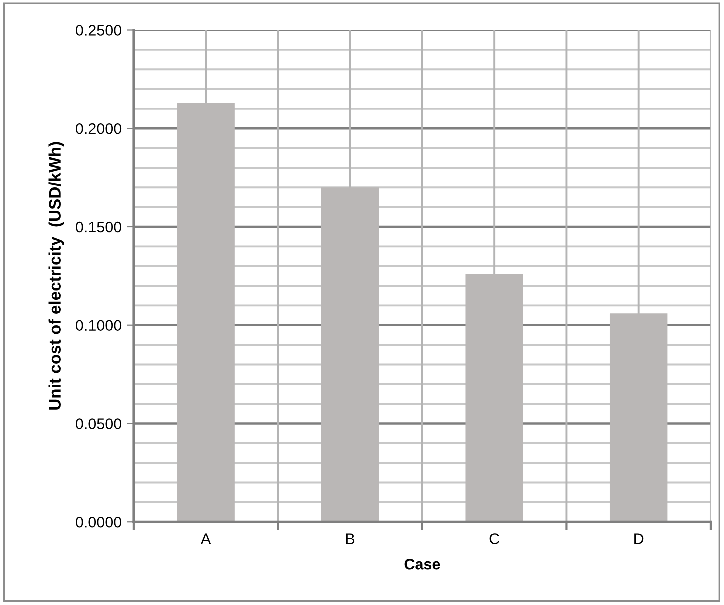 The image size is (724, 605). Describe the element at coordinates (350, 539) in the screenshot. I see `x-tick-label: B` at that location.